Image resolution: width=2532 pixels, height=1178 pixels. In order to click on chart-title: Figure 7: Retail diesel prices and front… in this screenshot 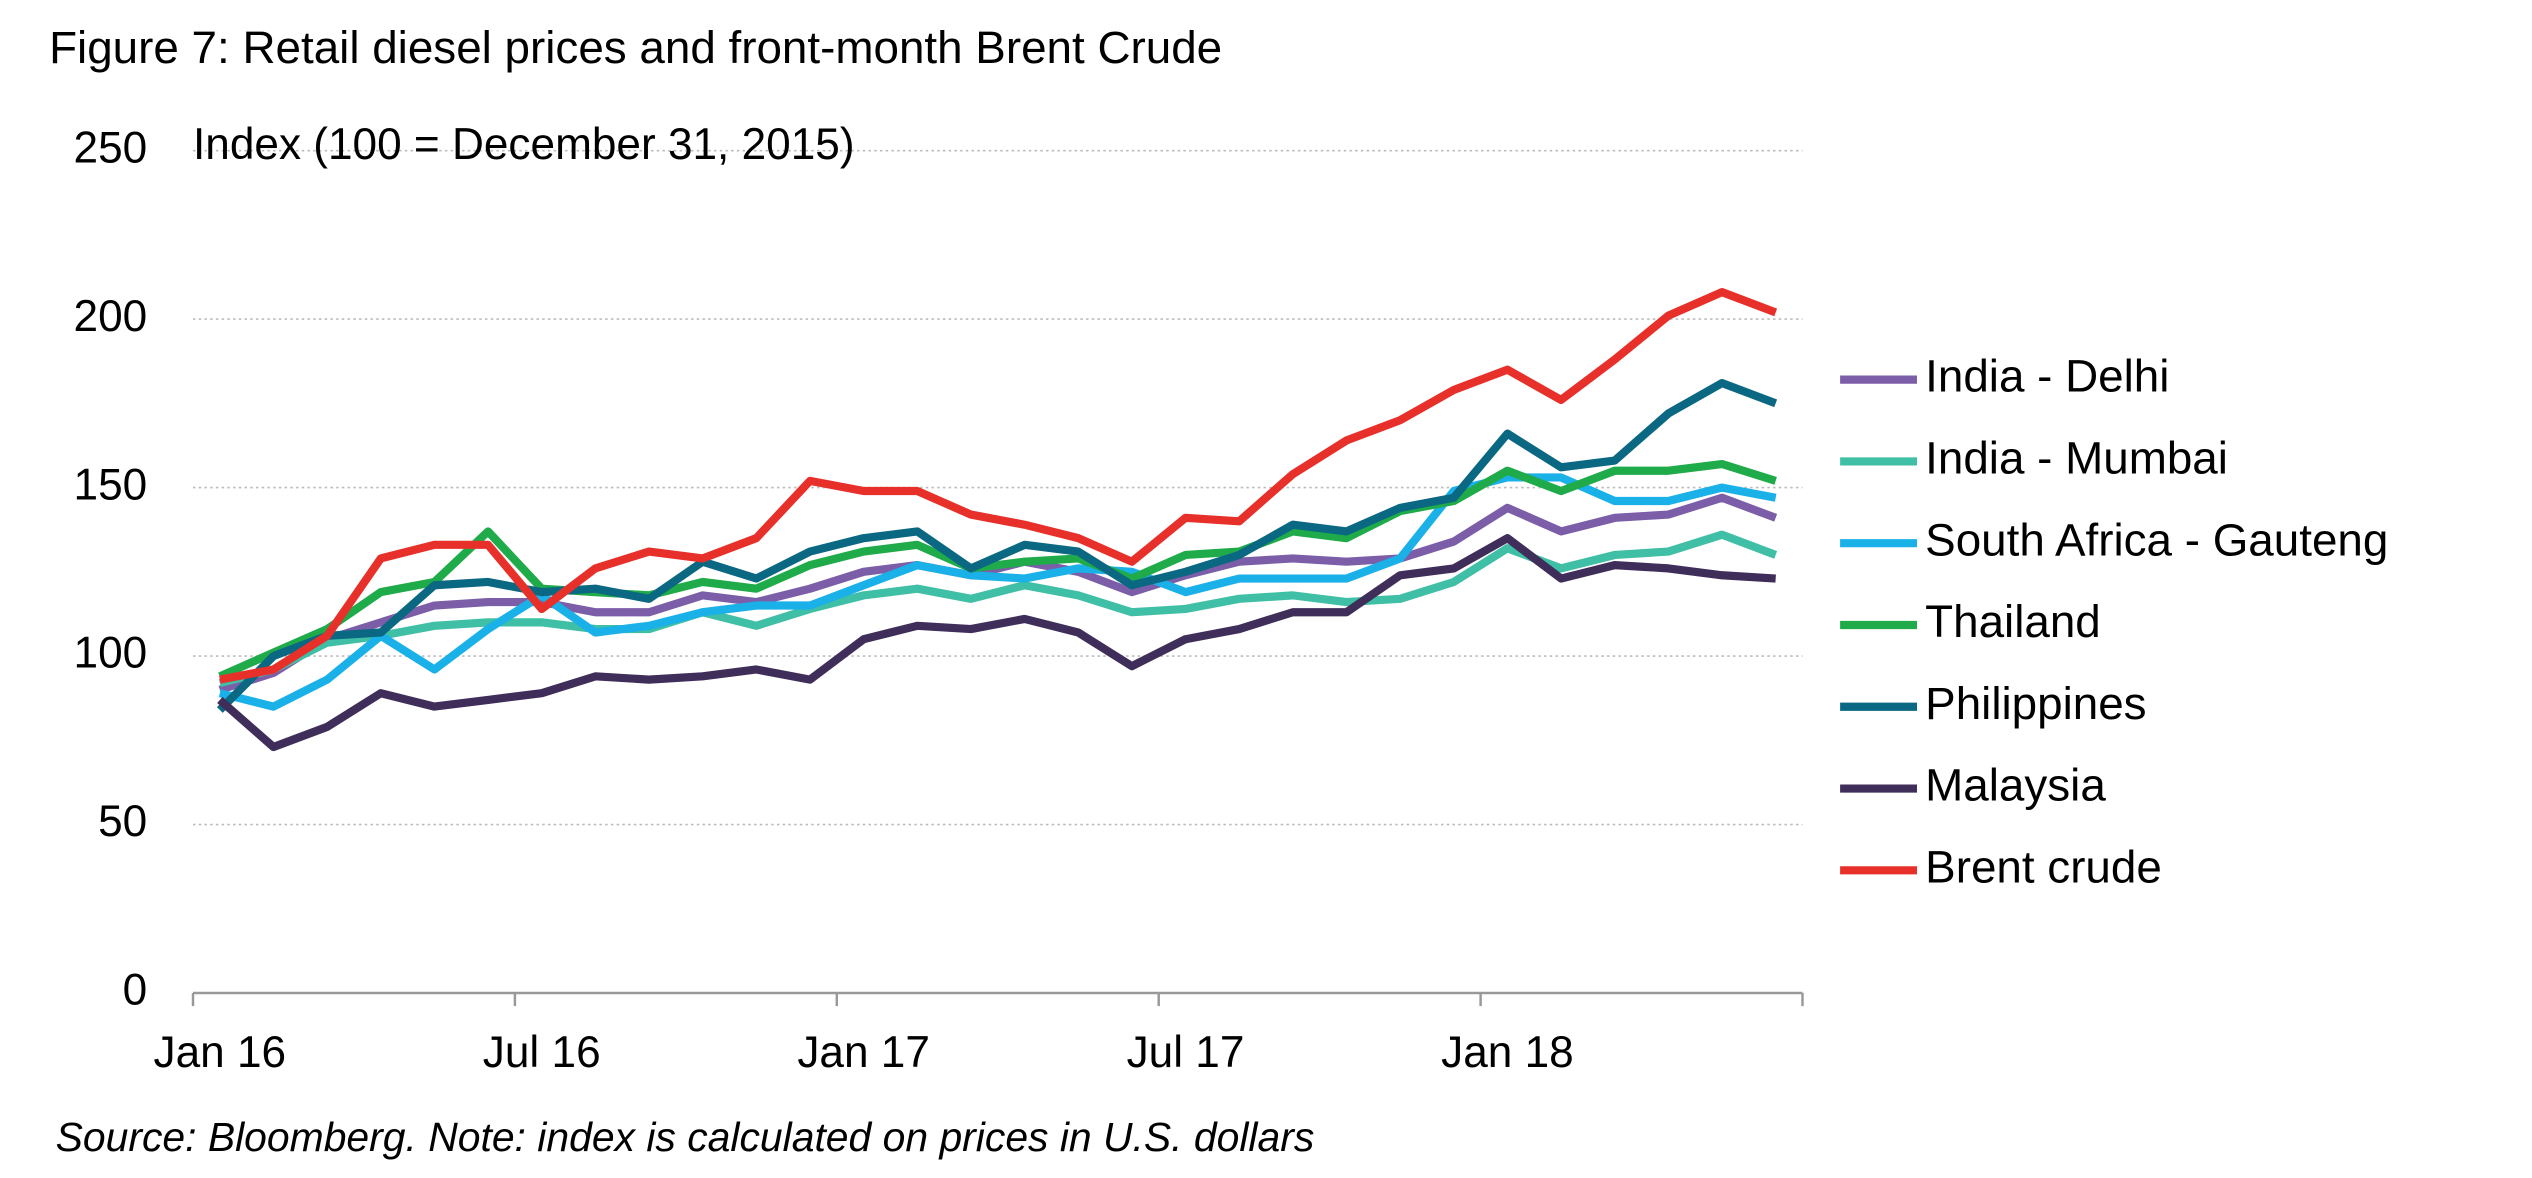, I will do `click(635, 47)`.